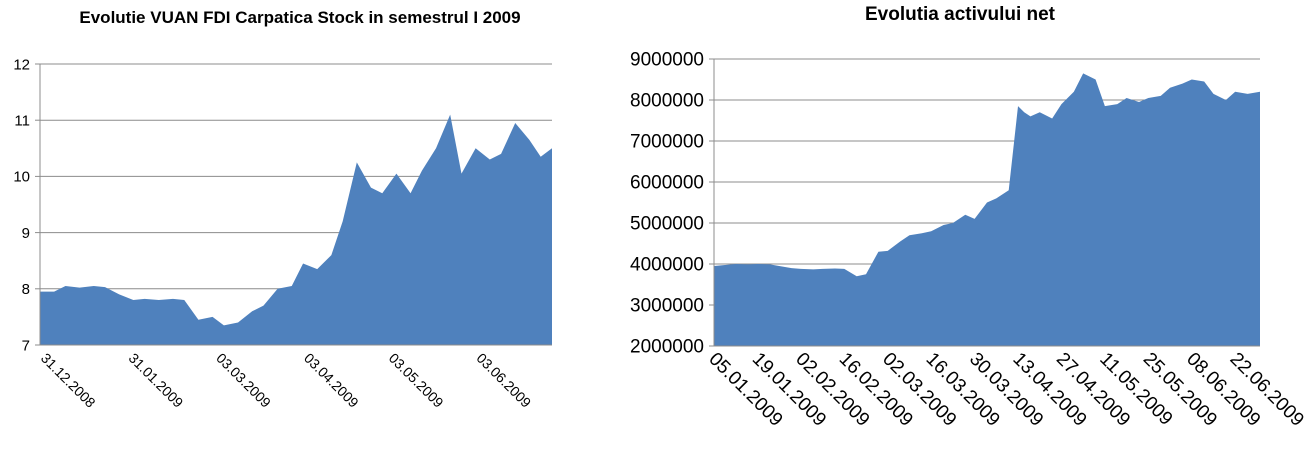  Describe the element at coordinates (21, 64) in the screenshot. I see `y-tick-label: 12` at that location.